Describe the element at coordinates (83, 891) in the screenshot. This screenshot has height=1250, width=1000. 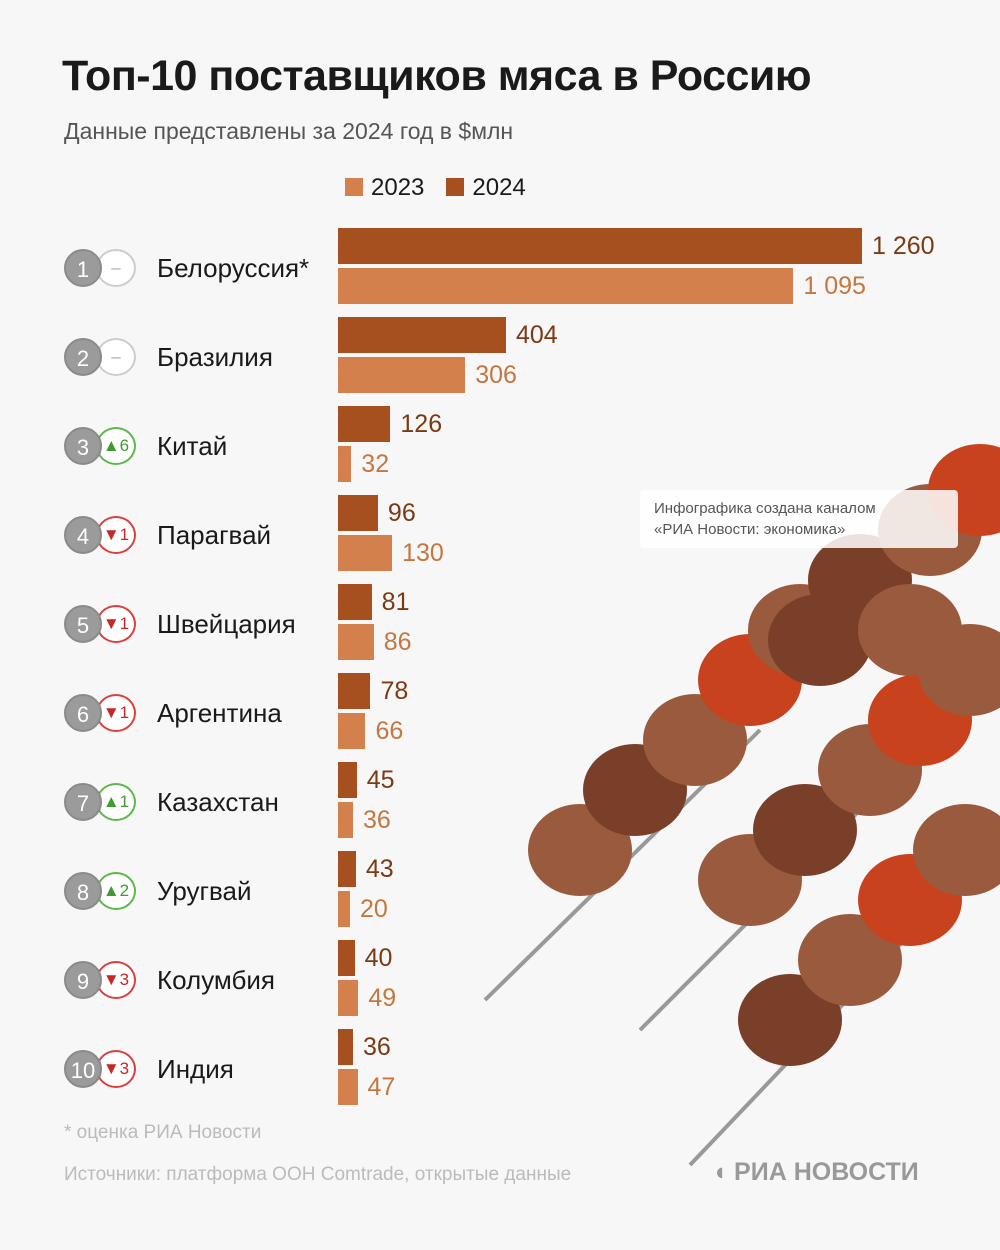
I see `rank-badge: 8` at that location.